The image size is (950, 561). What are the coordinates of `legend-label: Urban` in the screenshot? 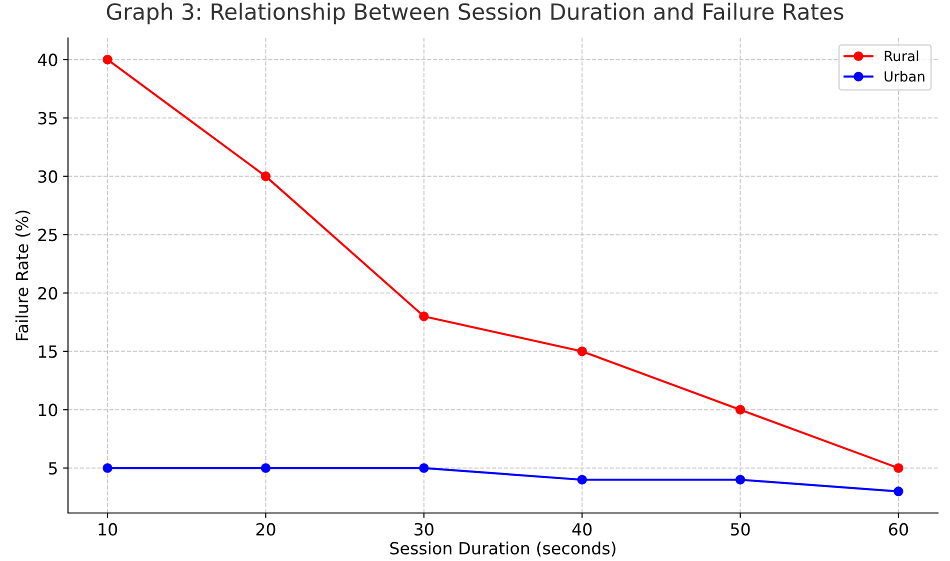 It's located at (904, 76).